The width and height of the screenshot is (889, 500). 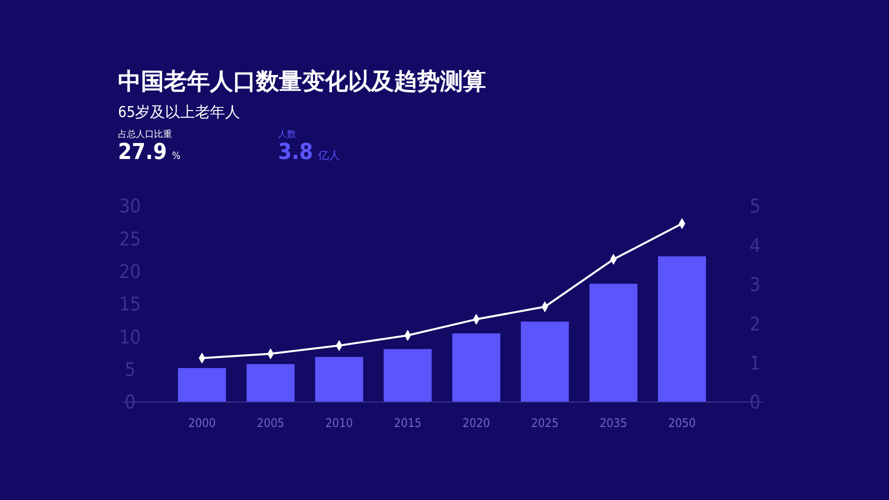 What do you see at coordinates (296, 152) in the screenshot?
I see `text: 3.8` at bounding box center [296, 152].